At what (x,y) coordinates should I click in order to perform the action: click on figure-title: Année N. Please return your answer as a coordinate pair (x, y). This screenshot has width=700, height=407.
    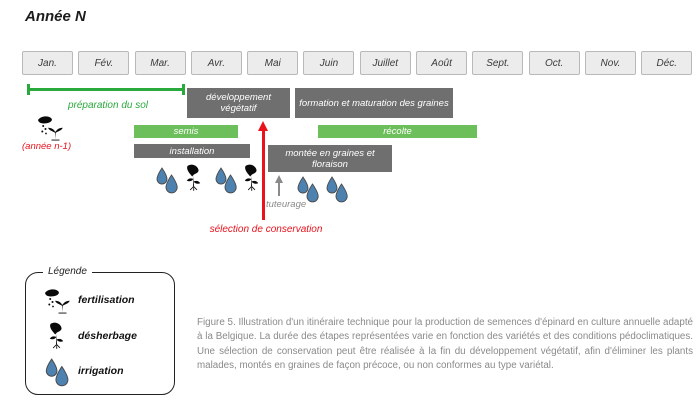
    Looking at the image, I should click on (55, 16).